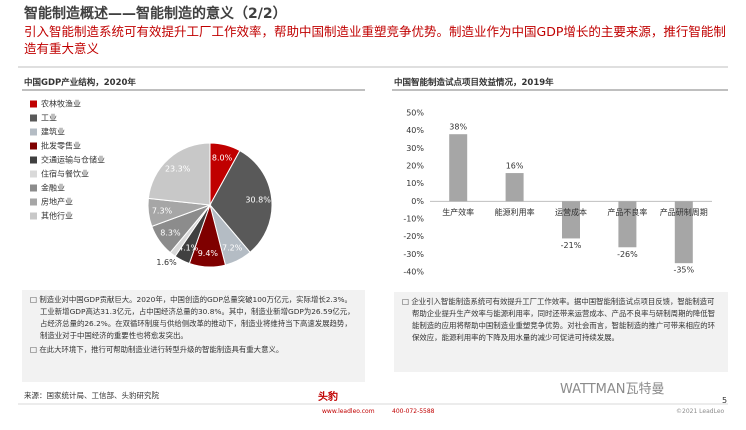 The width and height of the screenshot is (746, 430). I want to click on y-tick-label: 20%, so click(415, 166).